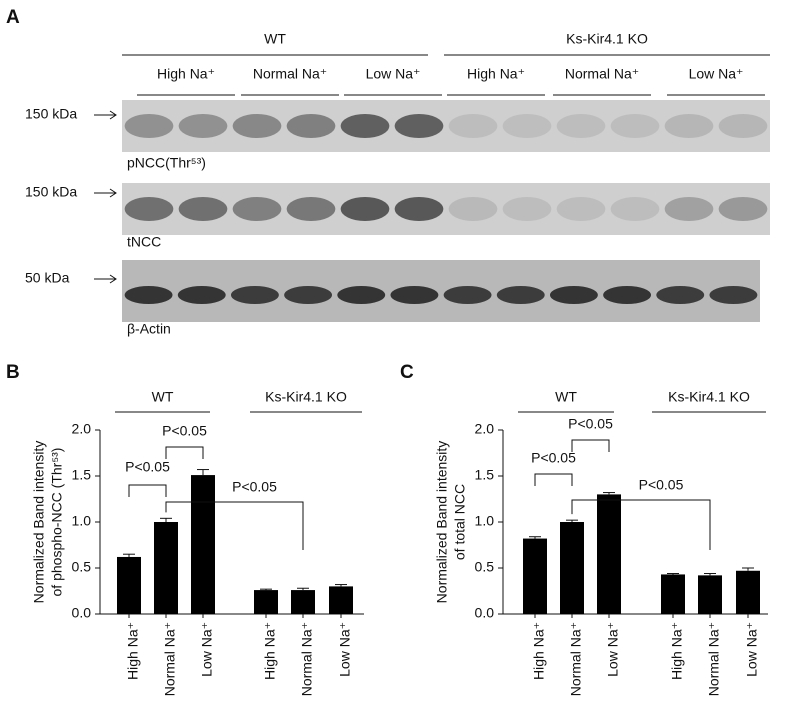 The height and width of the screenshot is (709, 786). I want to click on y-tick-label: 2.0, so click(82, 429).